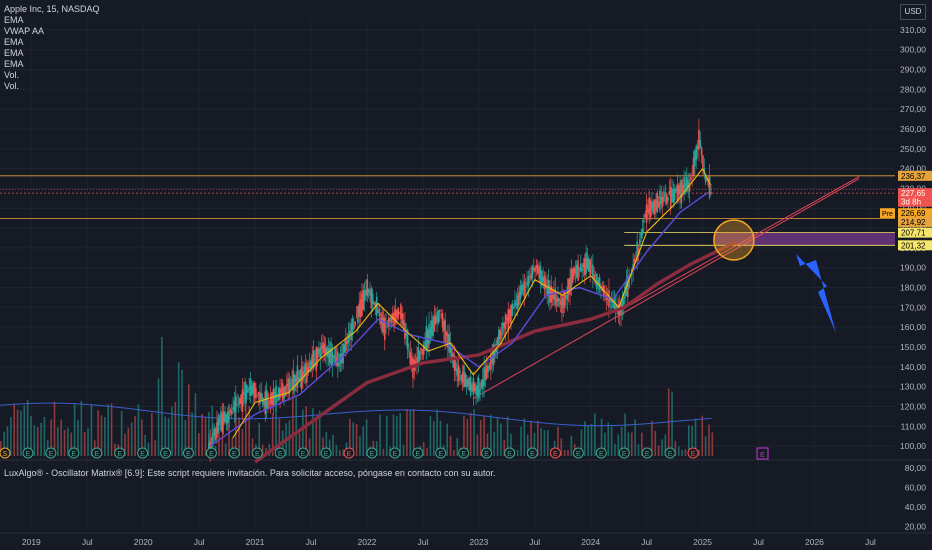 Image resolution: width=932 pixels, height=550 pixels. I want to click on indicator-ema-4: EMA, so click(14, 64).